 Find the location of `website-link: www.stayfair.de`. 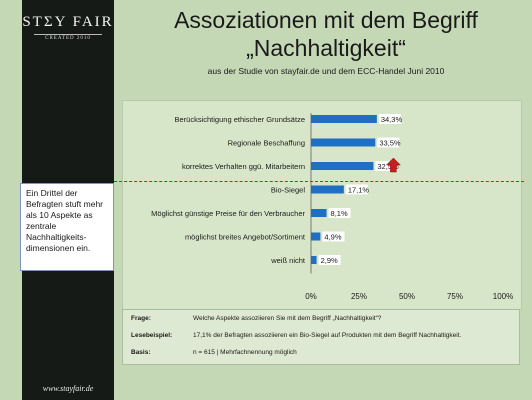

website-link: www.stayfair.de is located at coordinates (68, 388).